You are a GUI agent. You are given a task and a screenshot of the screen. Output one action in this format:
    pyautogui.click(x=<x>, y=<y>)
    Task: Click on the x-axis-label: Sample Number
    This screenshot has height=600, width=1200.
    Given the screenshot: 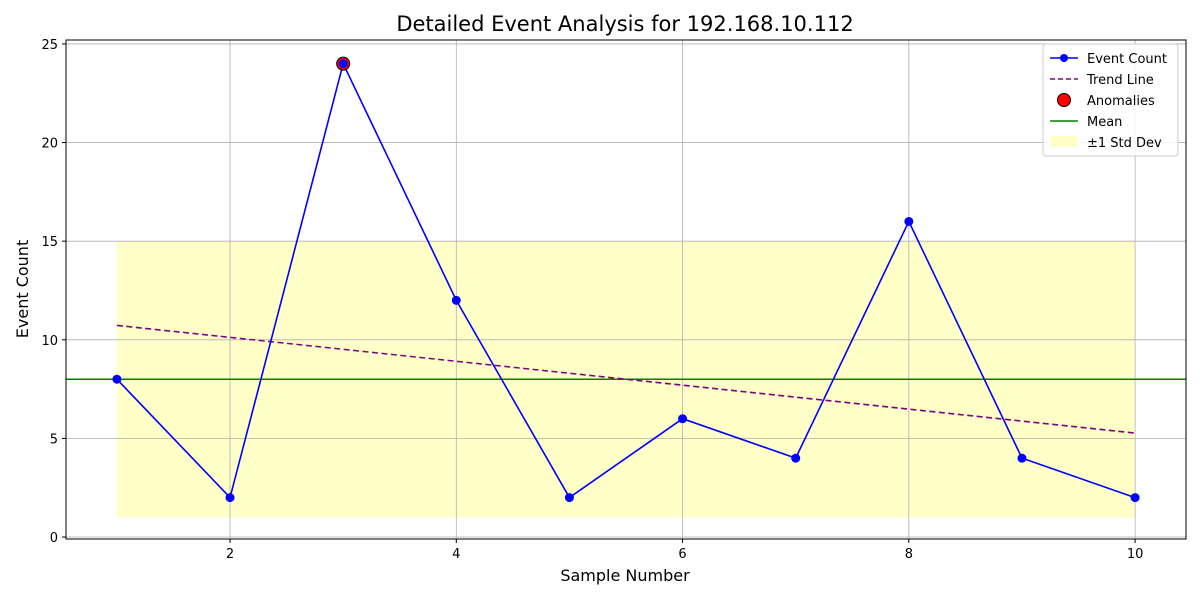 What is the action you would take?
    pyautogui.click(x=625, y=575)
    